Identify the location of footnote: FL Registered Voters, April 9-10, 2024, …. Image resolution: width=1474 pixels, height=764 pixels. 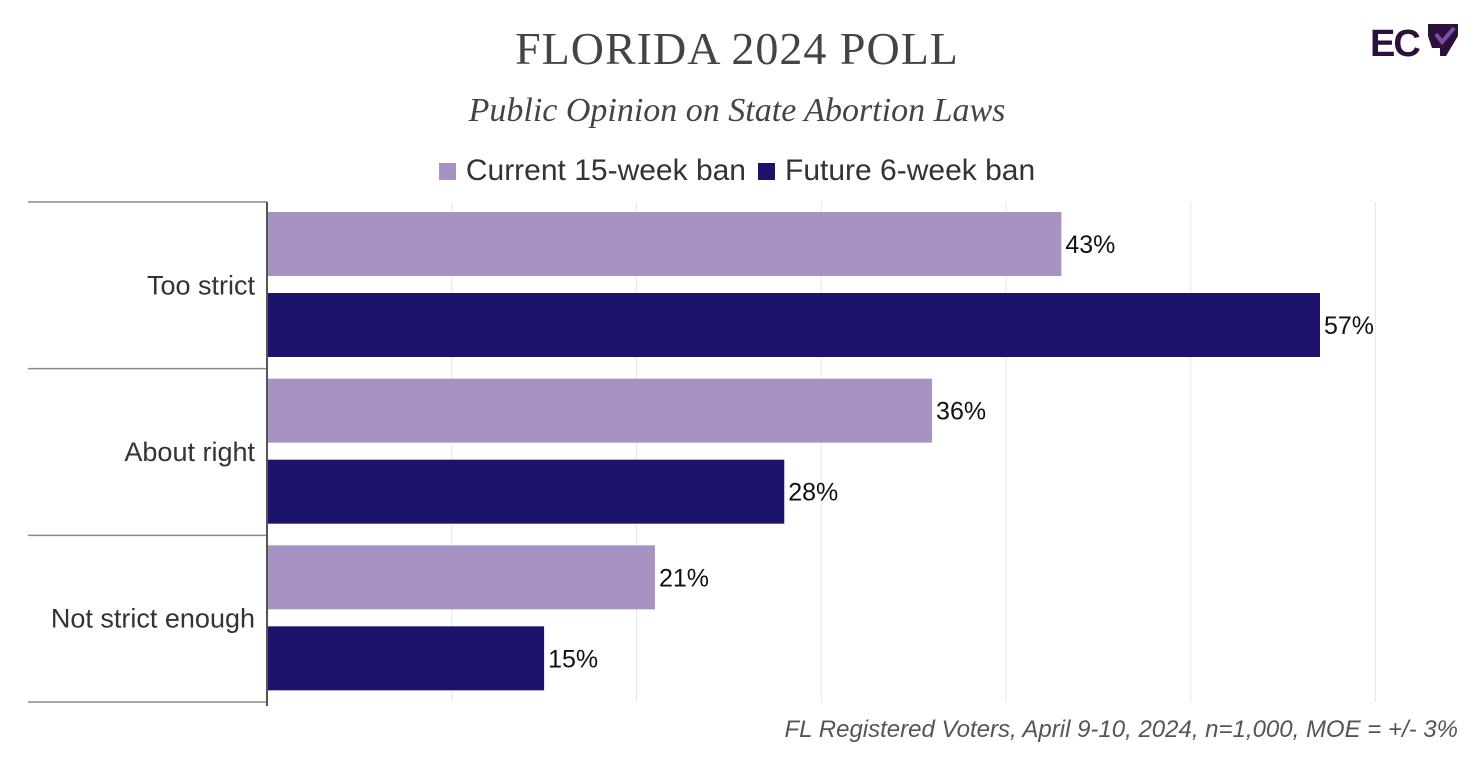
(1121, 729).